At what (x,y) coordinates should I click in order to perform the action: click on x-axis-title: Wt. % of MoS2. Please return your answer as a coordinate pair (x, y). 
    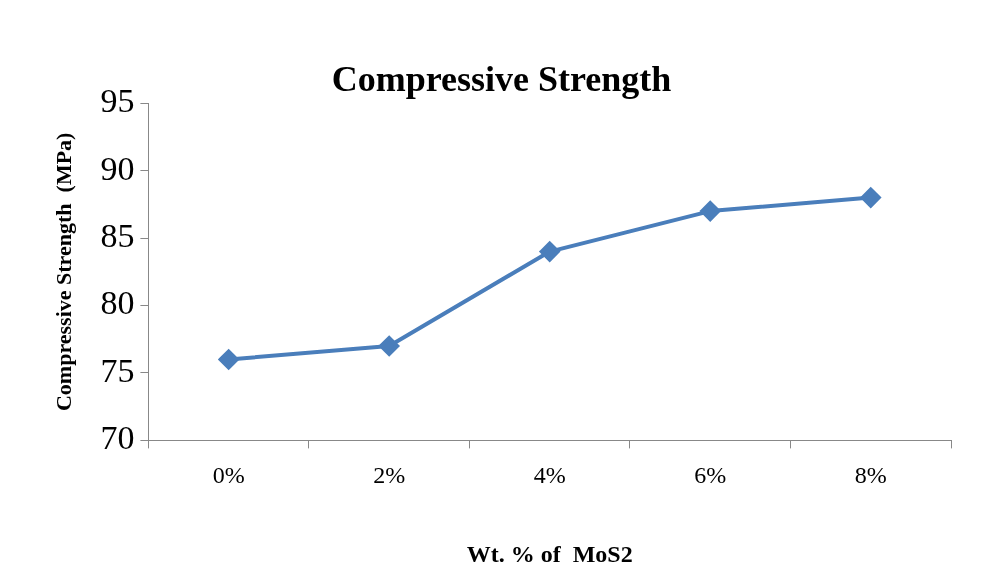
    Looking at the image, I should click on (549, 553).